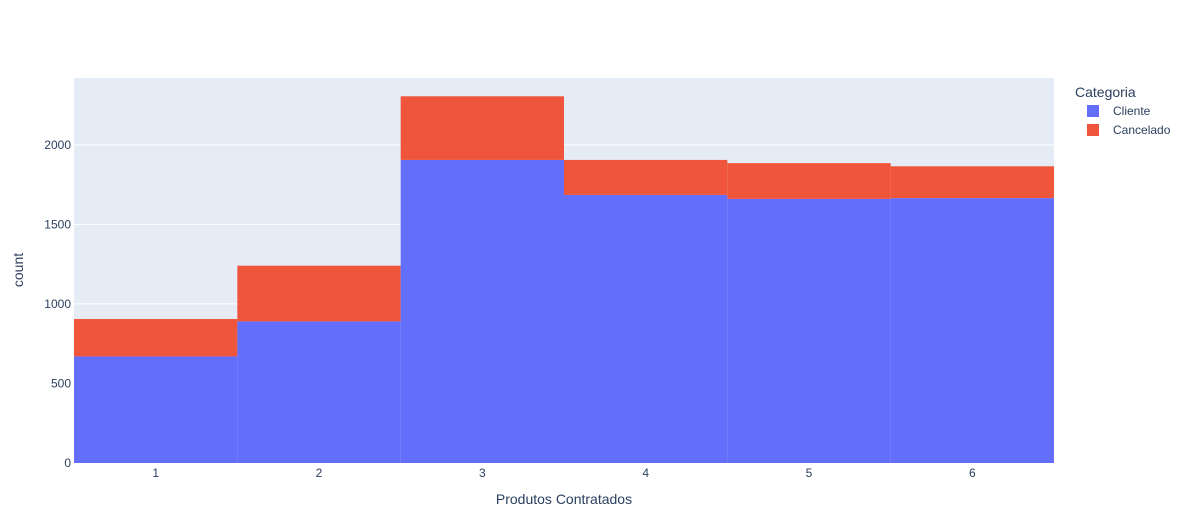 This screenshot has width=1190, height=527. What do you see at coordinates (1132, 111) in the screenshot?
I see `legend-label: Cliente` at bounding box center [1132, 111].